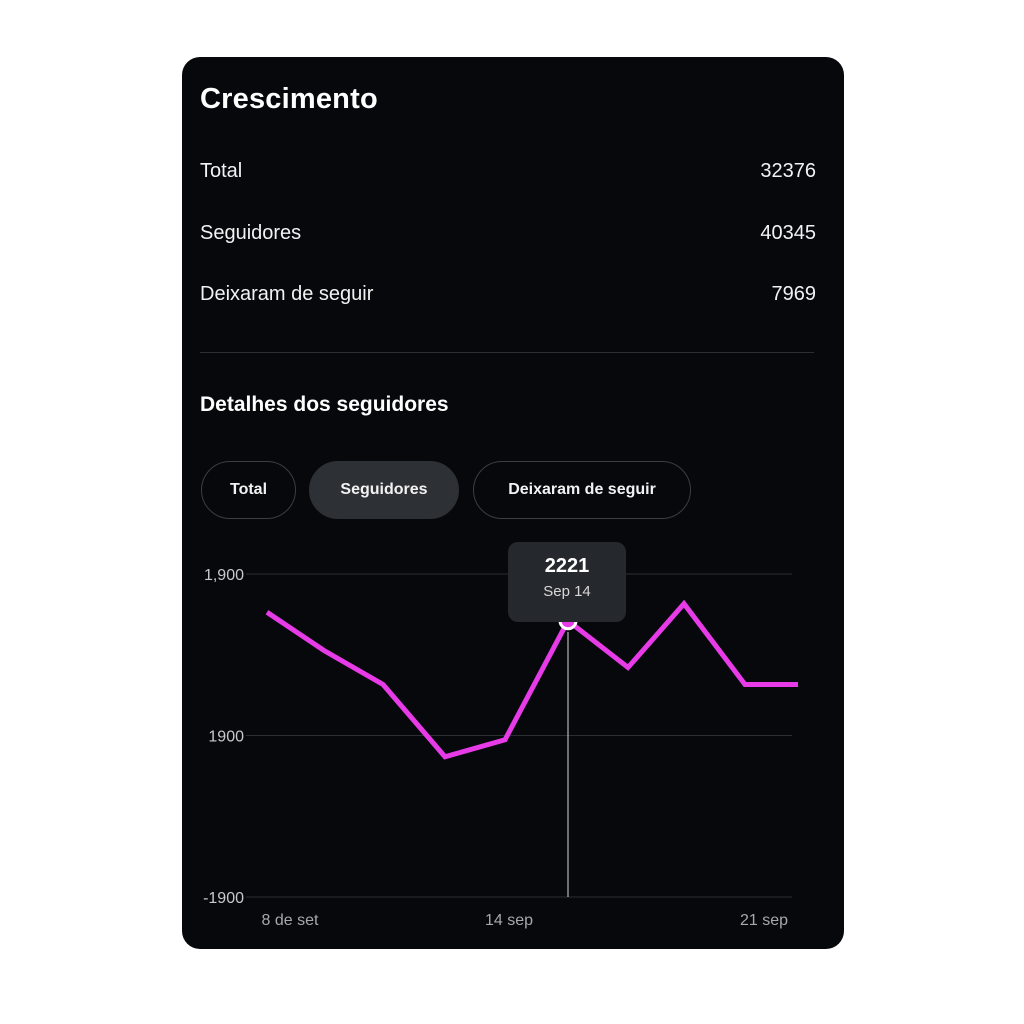 This screenshot has height=1024, width=1024. What do you see at coordinates (221, 171) in the screenshot?
I see `stat-label: Total` at bounding box center [221, 171].